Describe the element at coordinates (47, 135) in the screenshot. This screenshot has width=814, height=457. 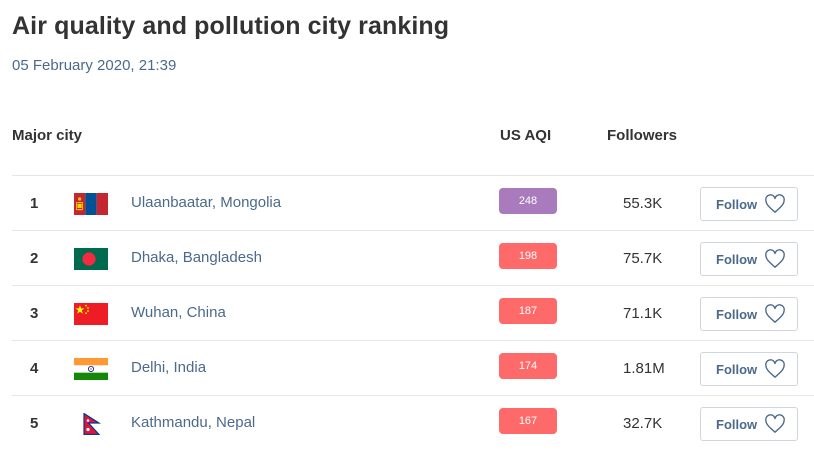
I see `header-major-city: Major city` at that location.